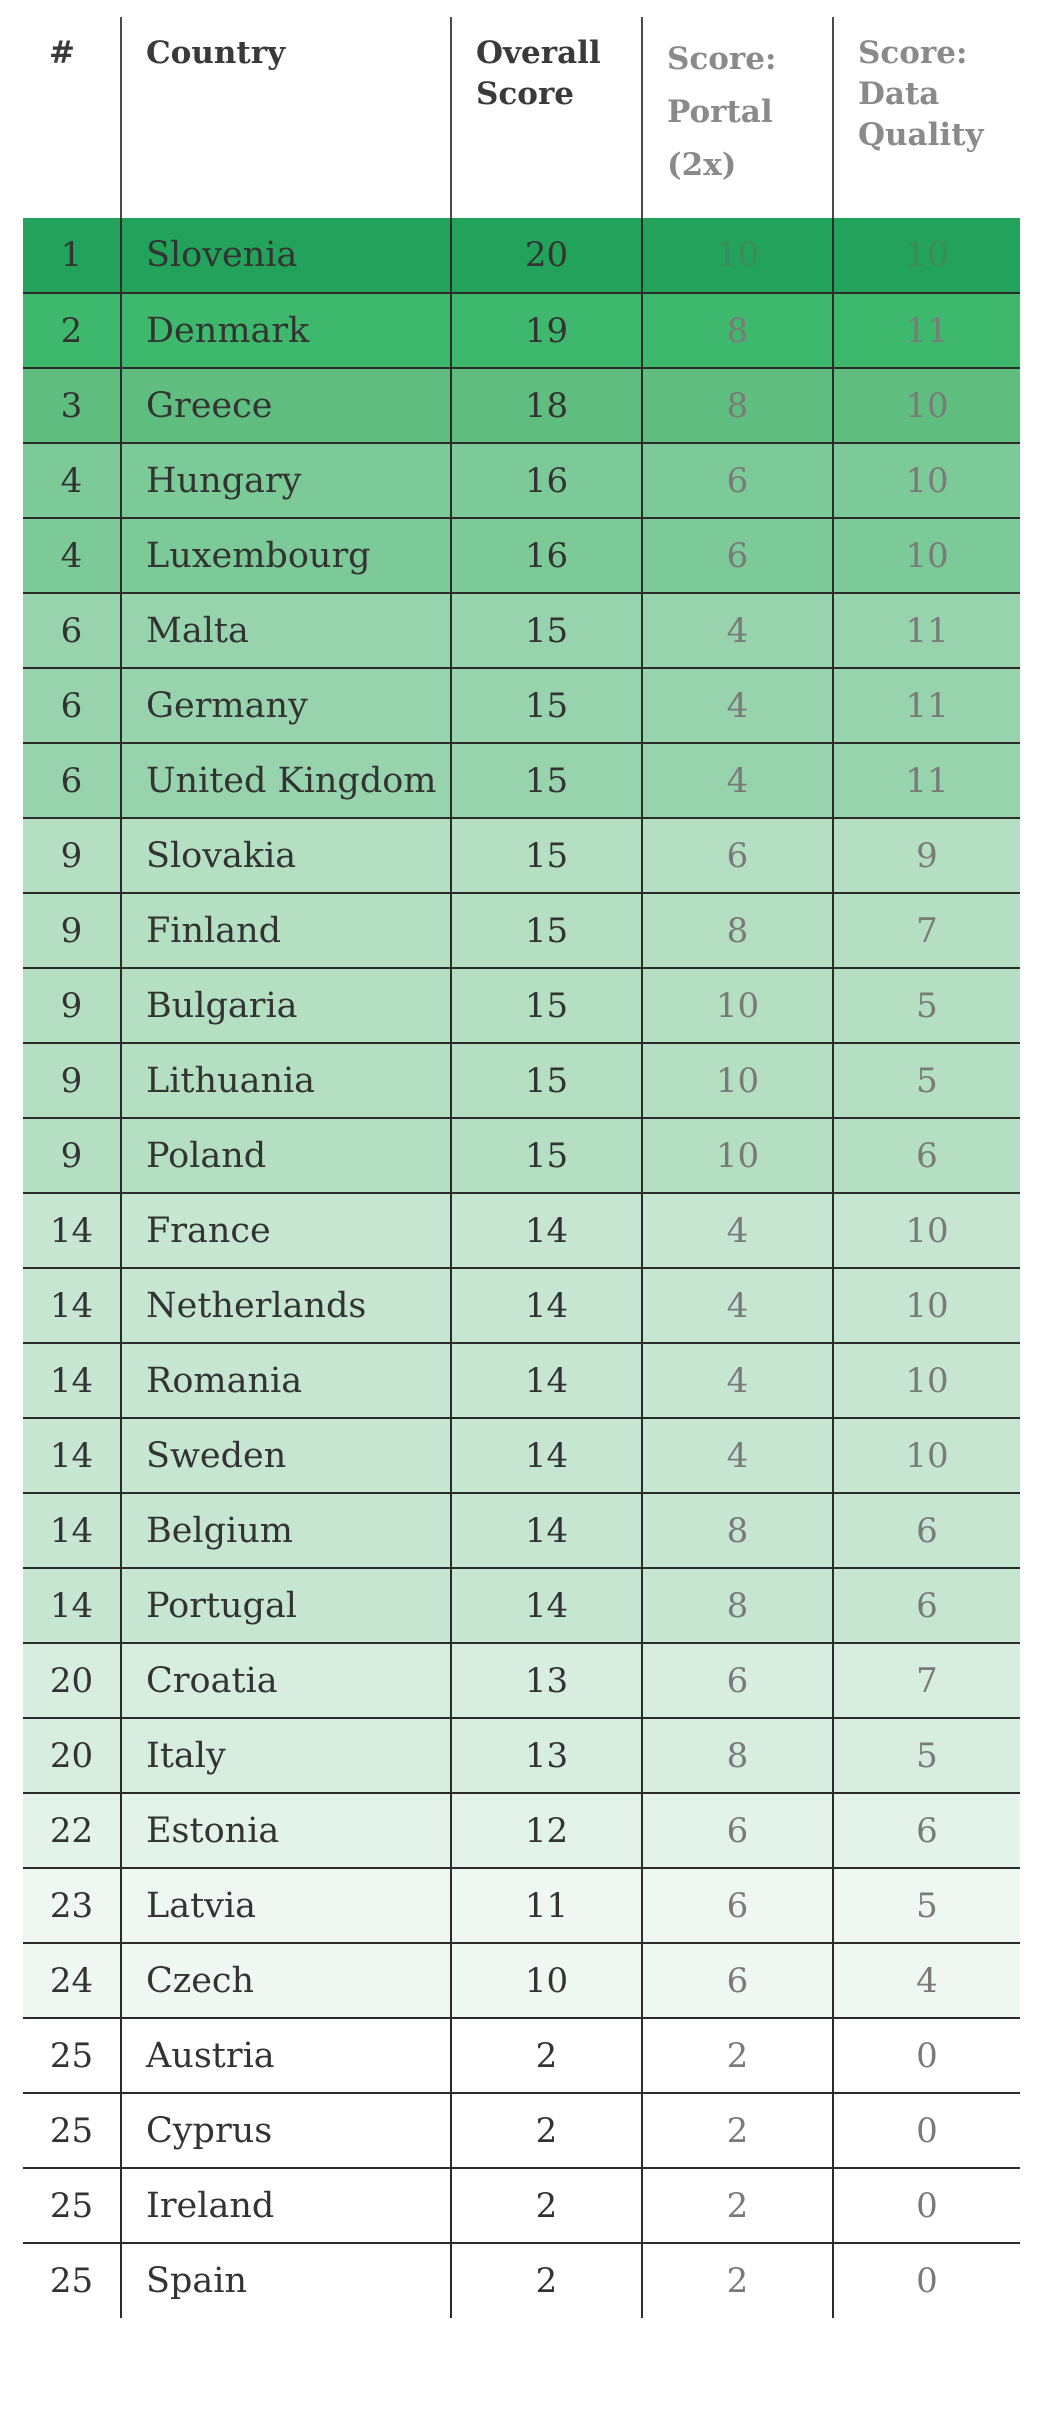  What do you see at coordinates (62, 53) in the screenshot?
I see `header-rank-label: #` at bounding box center [62, 53].